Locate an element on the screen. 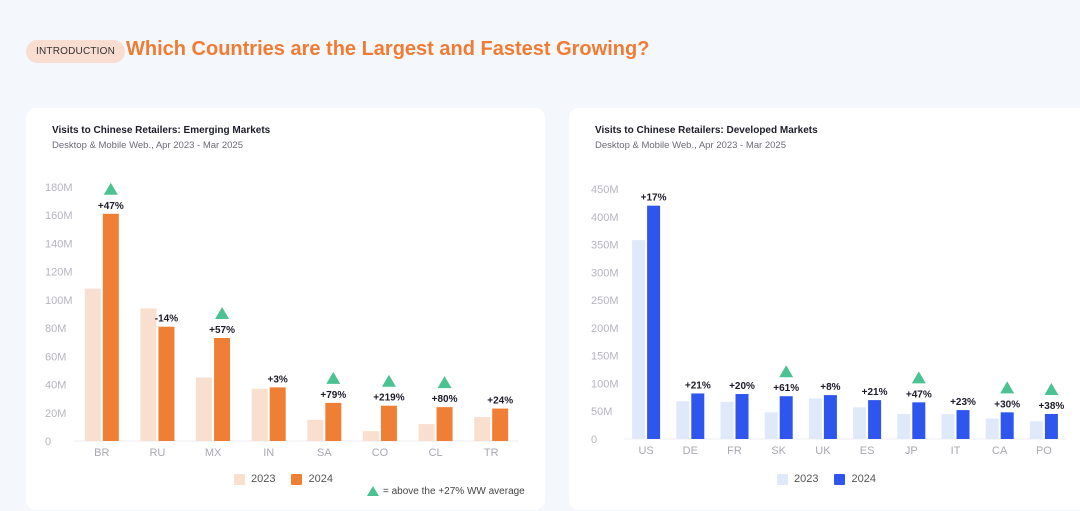 This screenshot has width=1080, height=511. x-tick-label: US is located at coordinates (645, 451).